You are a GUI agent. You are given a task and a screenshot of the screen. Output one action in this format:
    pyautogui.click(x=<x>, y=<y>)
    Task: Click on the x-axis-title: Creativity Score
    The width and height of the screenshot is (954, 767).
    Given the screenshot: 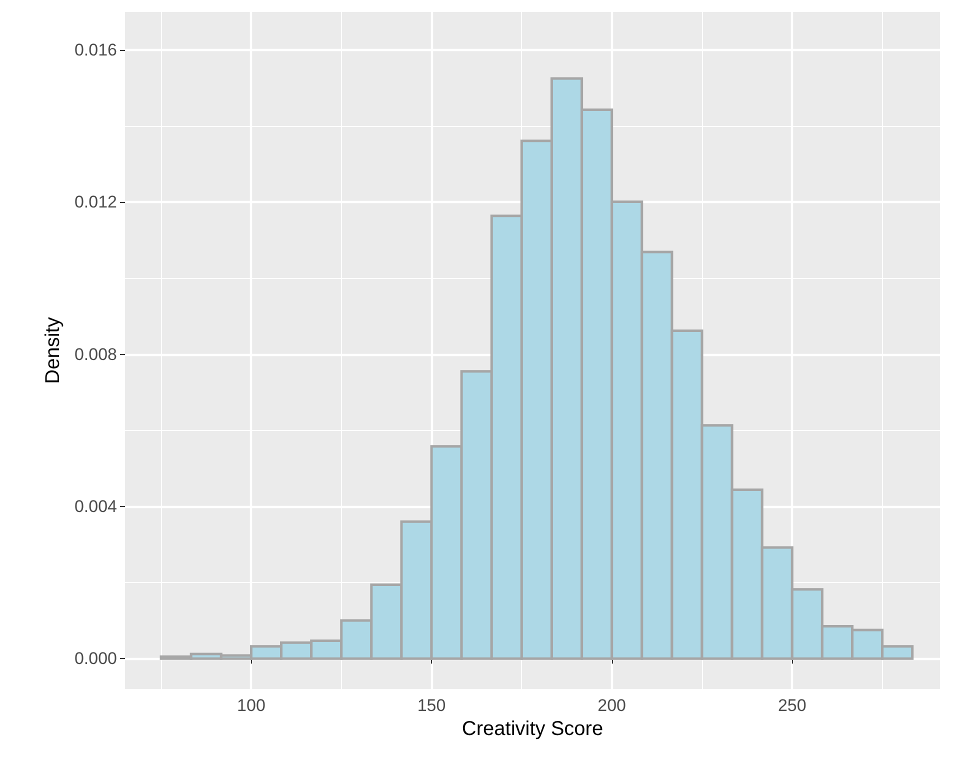 What is the action you would take?
    pyautogui.click(x=533, y=729)
    